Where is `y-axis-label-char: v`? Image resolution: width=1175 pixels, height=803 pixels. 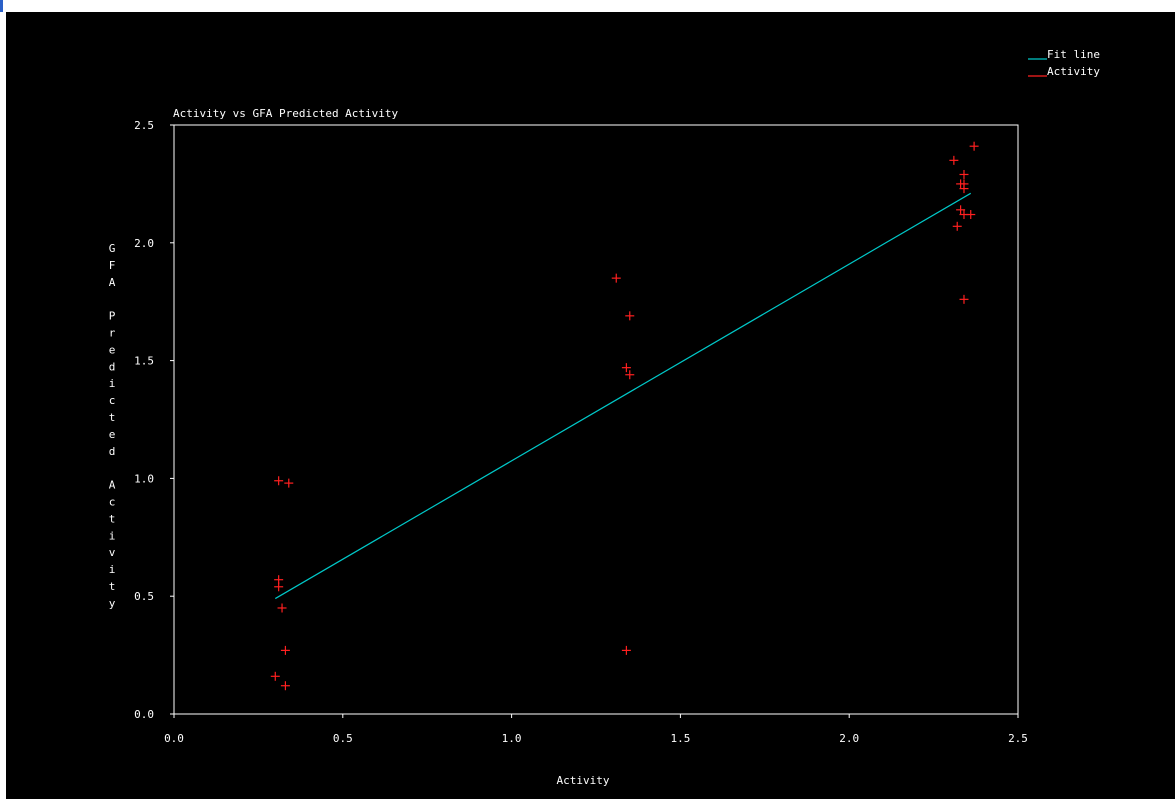
y-axis-label-char: v is located at coordinates (112, 552).